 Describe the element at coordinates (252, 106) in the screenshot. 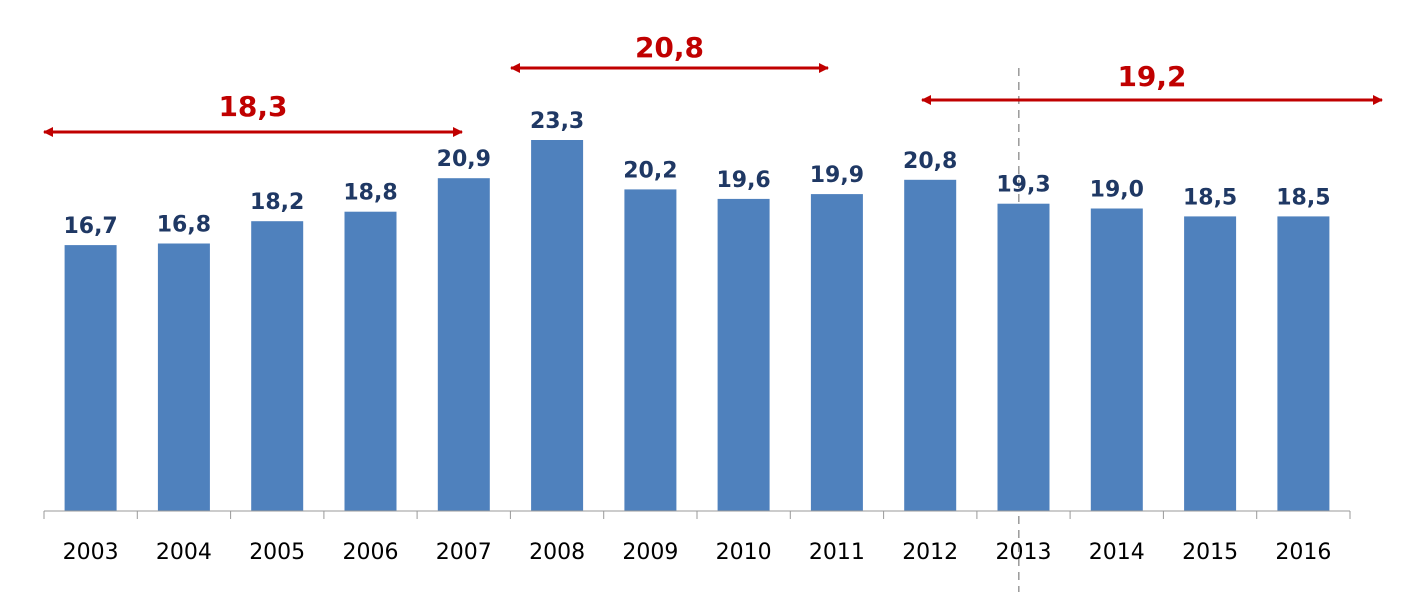

I see `period-average-label-2003-2007: 18,3` at that location.